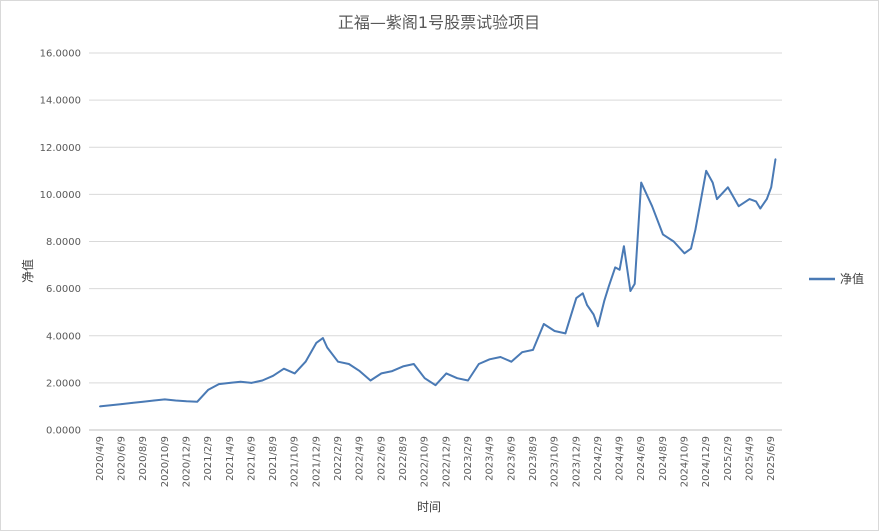  What do you see at coordinates (750, 458) in the screenshot?
I see `x-tick-label: 2025/4/9` at bounding box center [750, 458].